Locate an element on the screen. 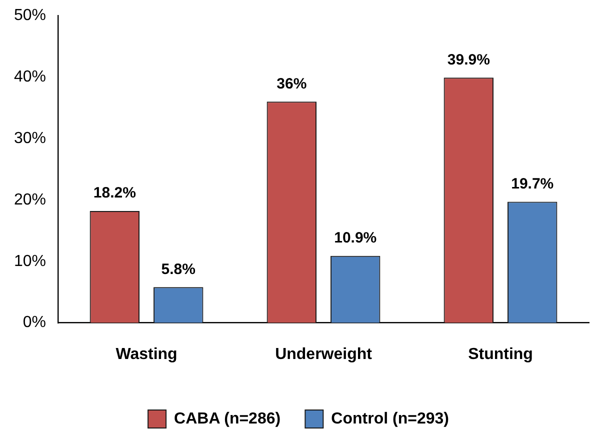 Image resolution: width=607 pixels, height=438 pixels. y-tick-label: 30% is located at coordinates (30, 138).